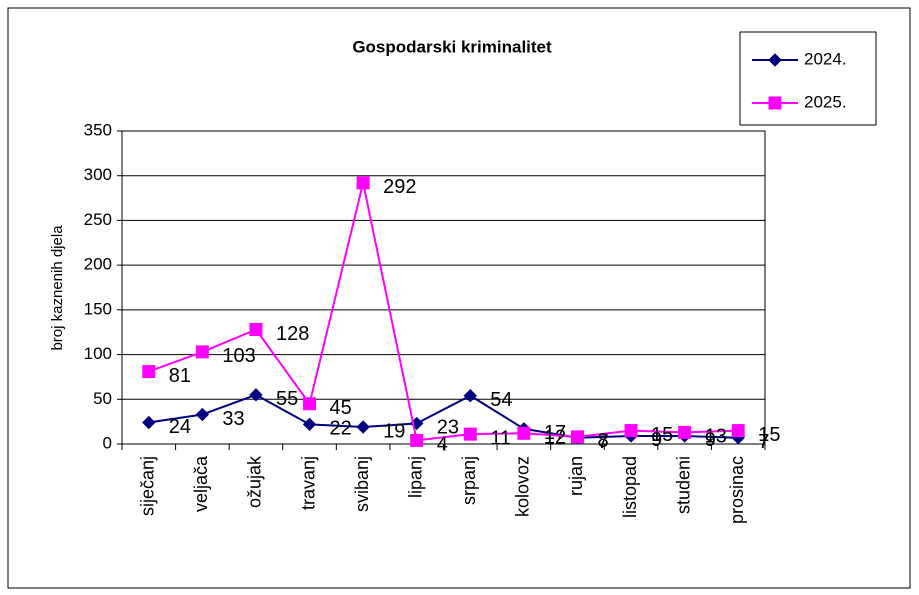 The width and height of the screenshot is (919, 595). What do you see at coordinates (201, 483) in the screenshot?
I see `x-tick-label: veljača` at bounding box center [201, 483].